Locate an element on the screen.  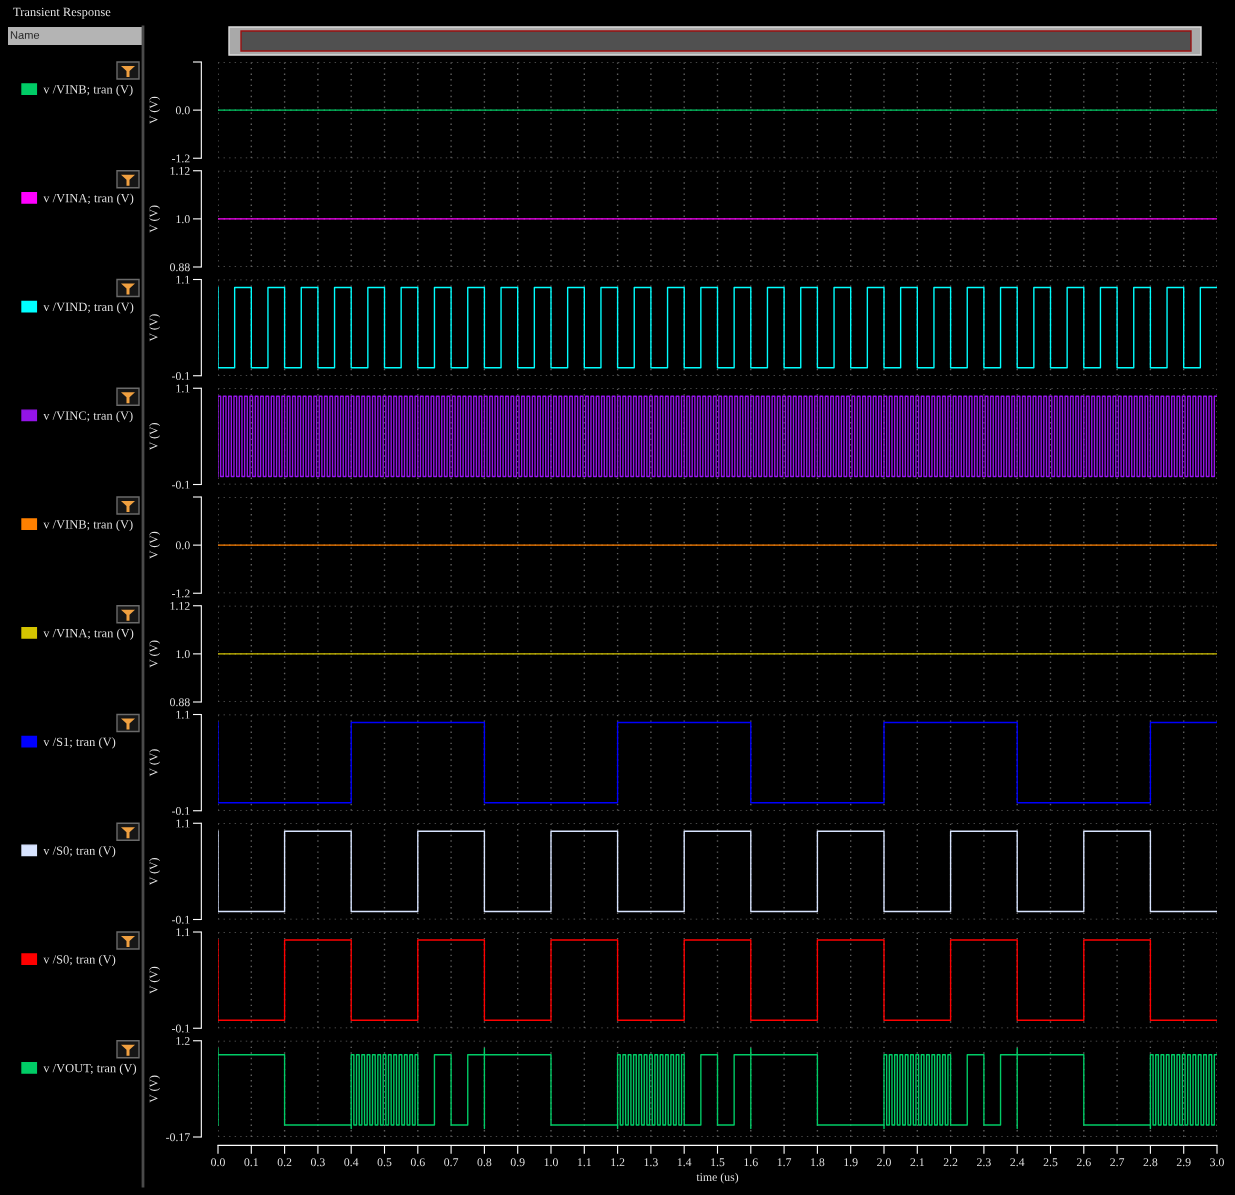
x-tick-label: 1.0 is located at coordinates (551, 1162).